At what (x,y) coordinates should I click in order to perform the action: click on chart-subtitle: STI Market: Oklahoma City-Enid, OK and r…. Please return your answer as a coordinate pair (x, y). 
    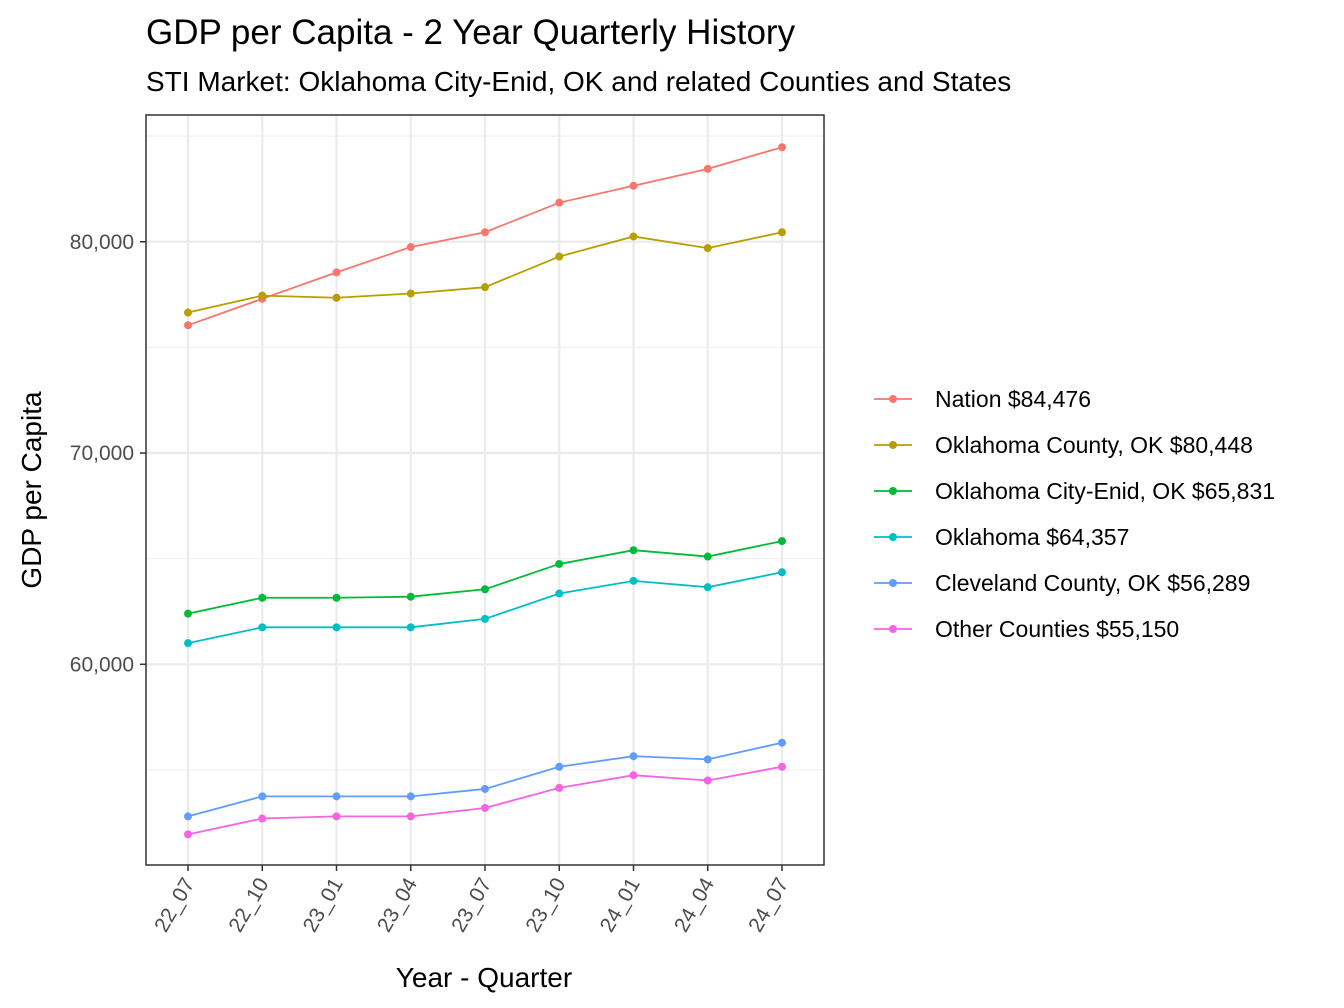
    Looking at the image, I should click on (578, 81).